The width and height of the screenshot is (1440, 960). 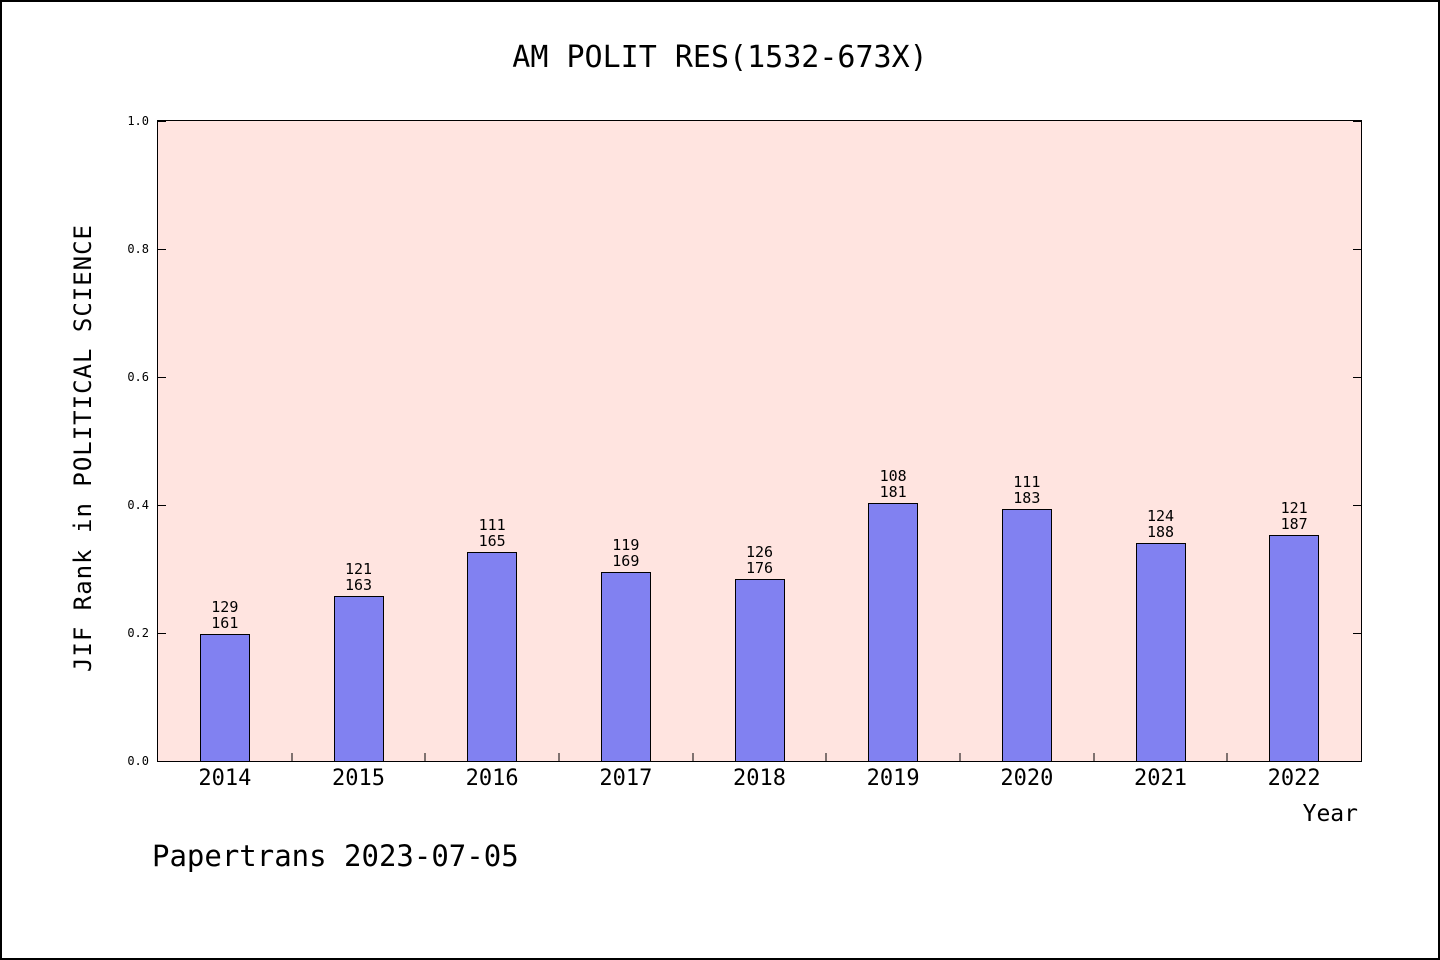 What do you see at coordinates (492, 540) in the screenshot?
I see `bar-total-value: 165` at bounding box center [492, 540].